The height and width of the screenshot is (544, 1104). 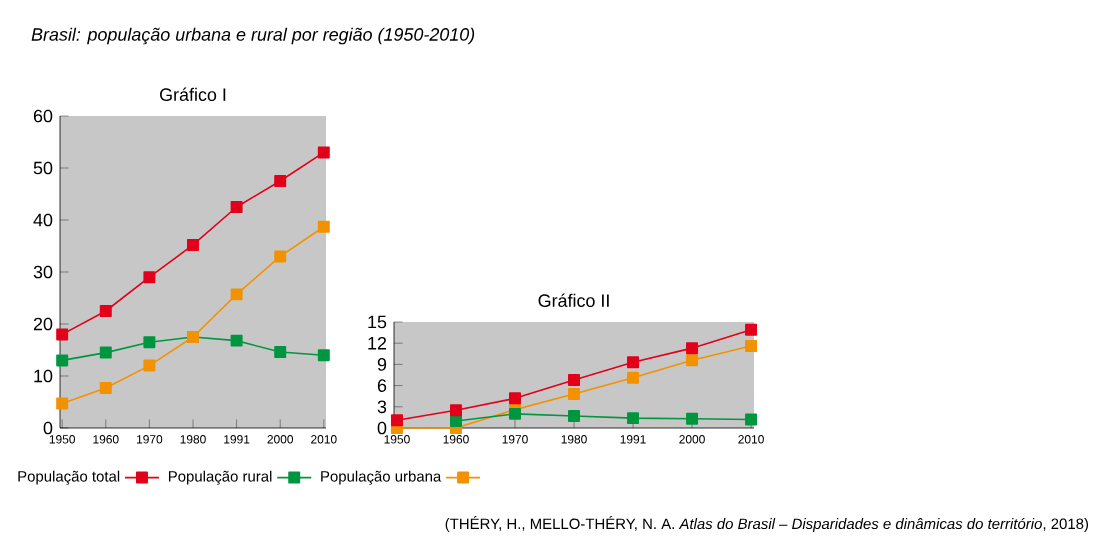 What do you see at coordinates (382, 364) in the screenshot?
I see `y-tick-label: 9` at bounding box center [382, 364].